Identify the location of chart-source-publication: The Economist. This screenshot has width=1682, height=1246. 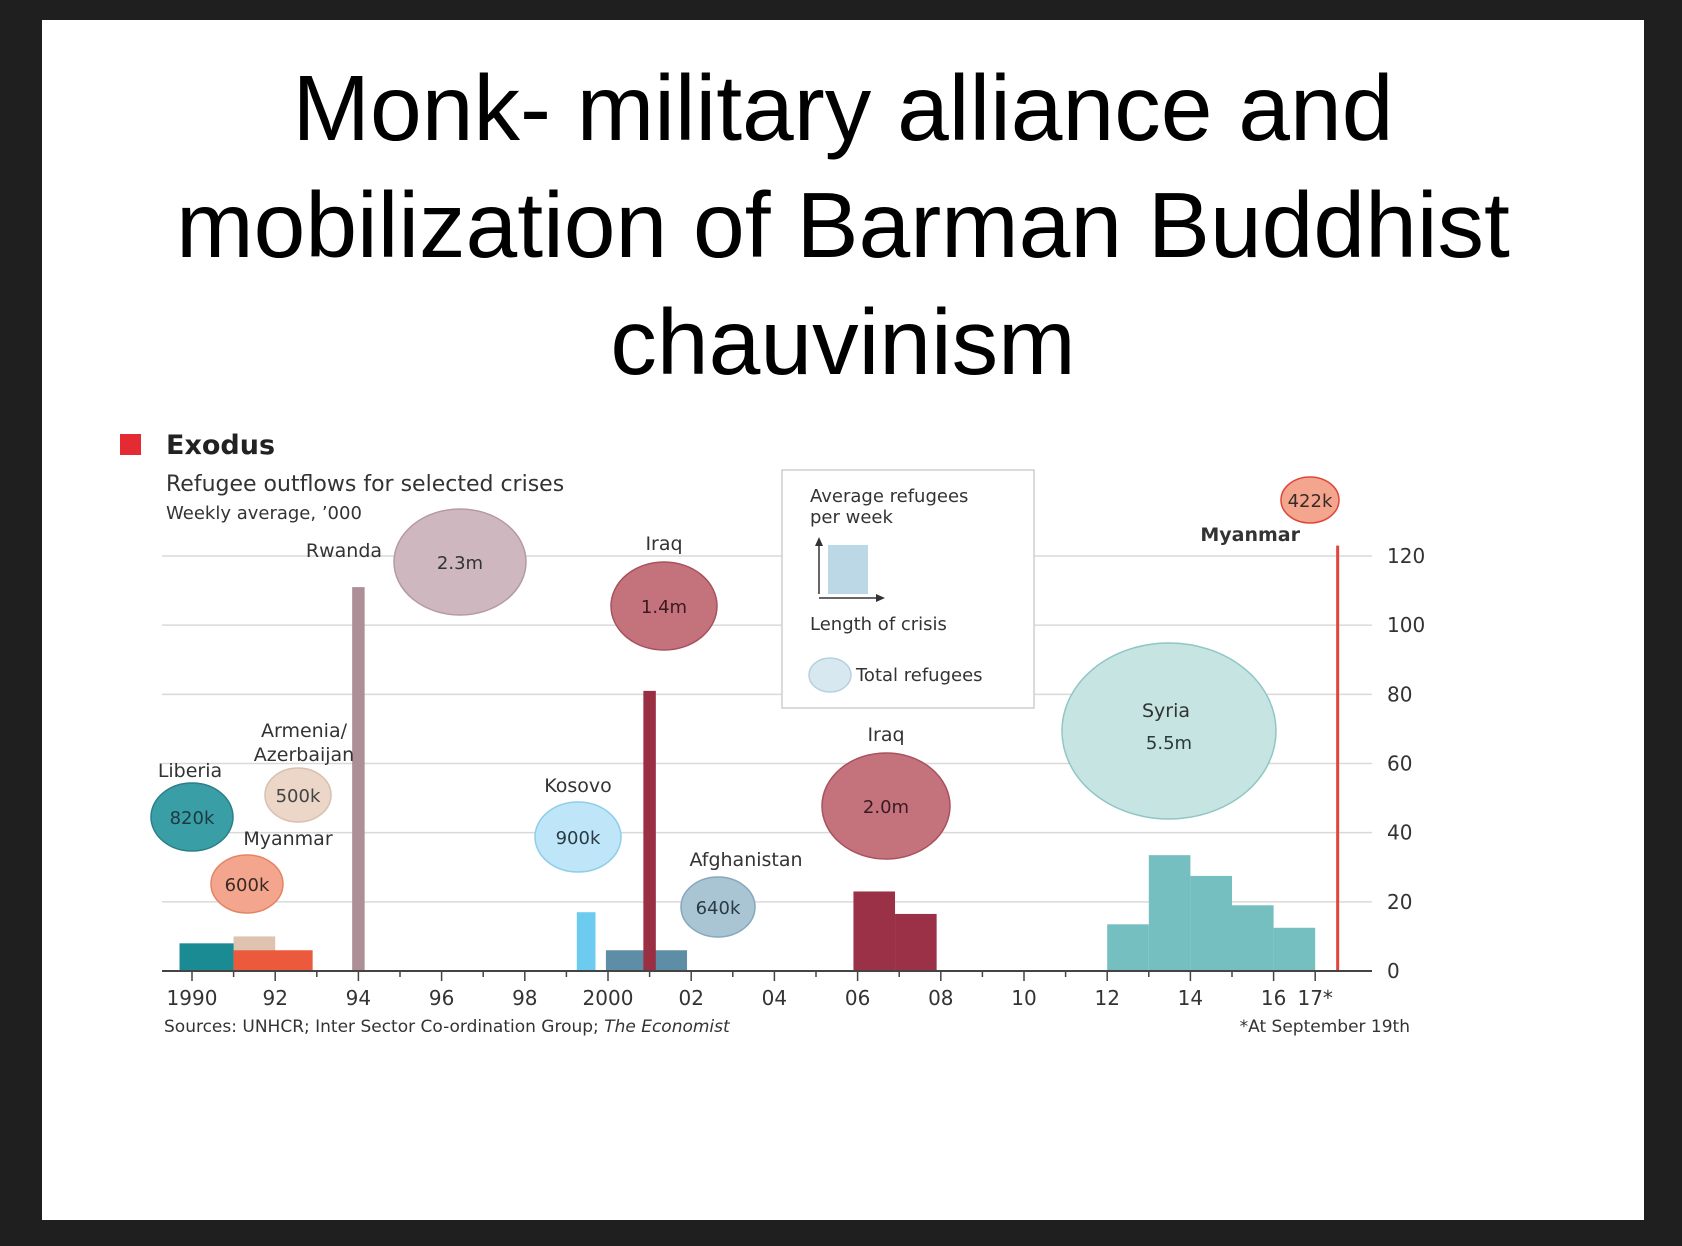
(667, 1027).